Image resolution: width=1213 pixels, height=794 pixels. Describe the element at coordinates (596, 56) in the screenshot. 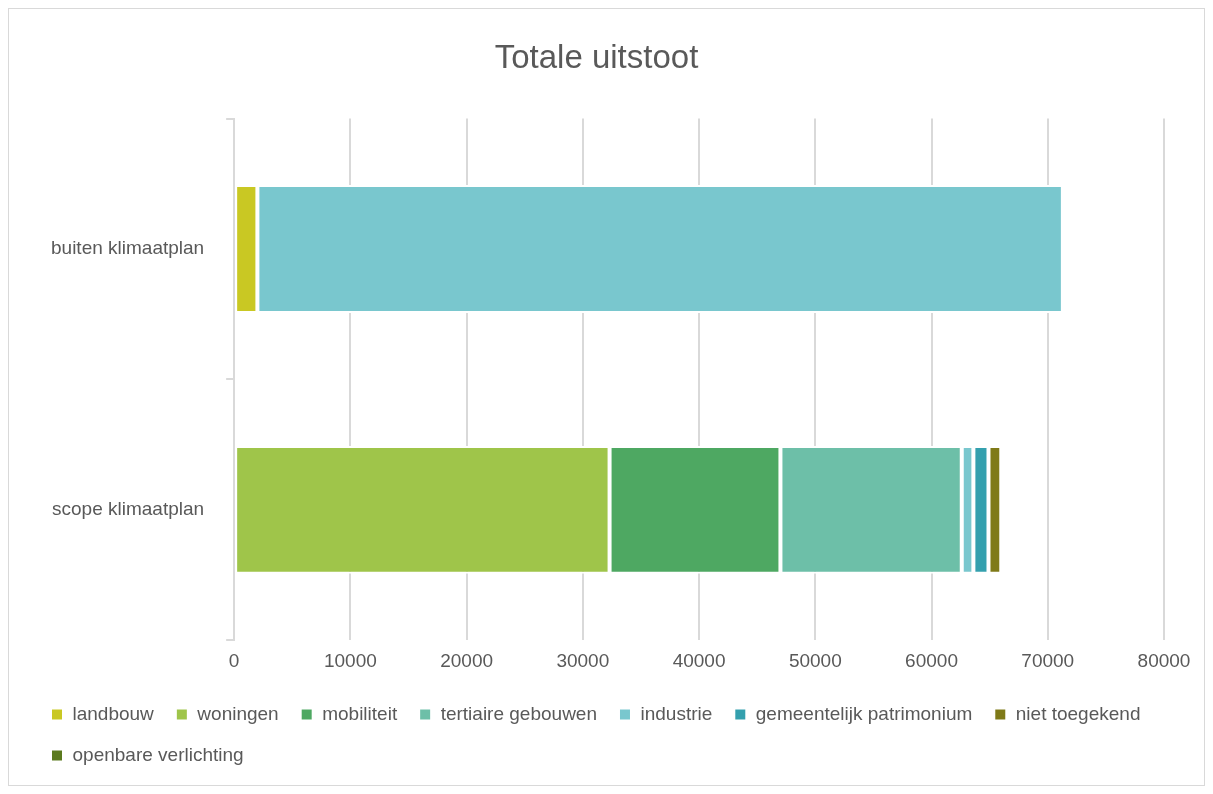

I see `chart-title: Totale uitstoot` at that location.